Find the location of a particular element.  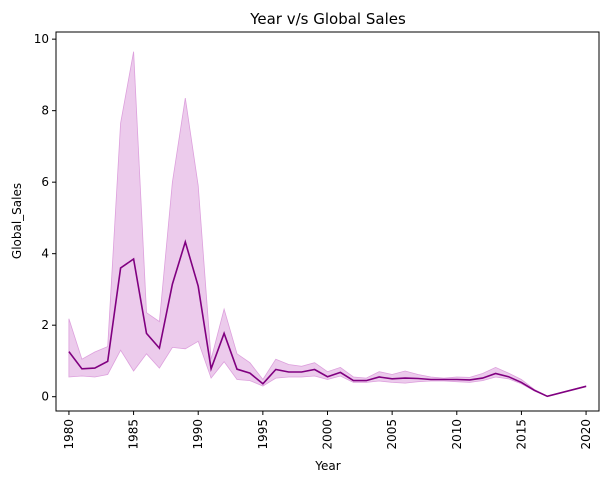

x-tick-label: 1990 is located at coordinates (198, 434).